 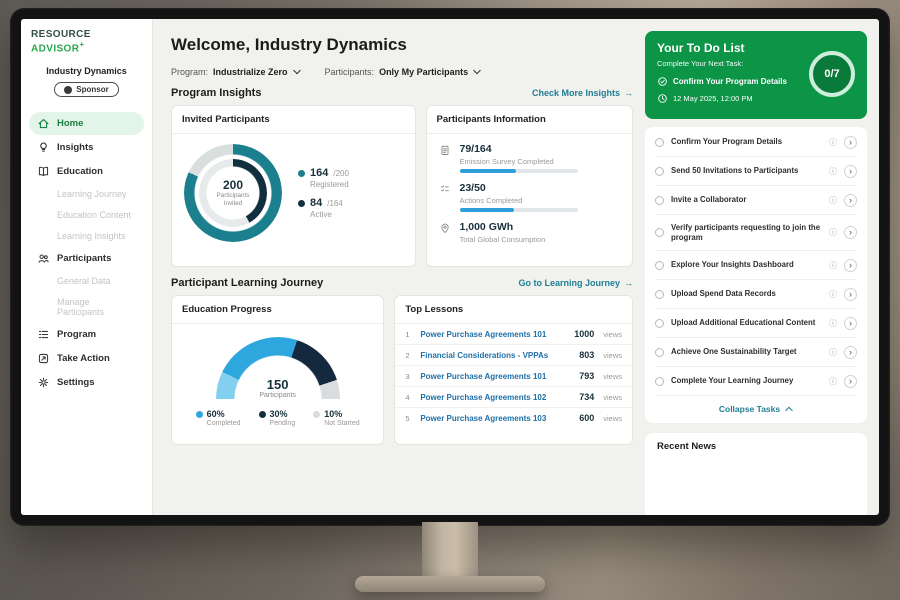 What do you see at coordinates (86, 236) in the screenshot?
I see `sidebar-item-learning-insights: Learning Insights` at bounding box center [86, 236].